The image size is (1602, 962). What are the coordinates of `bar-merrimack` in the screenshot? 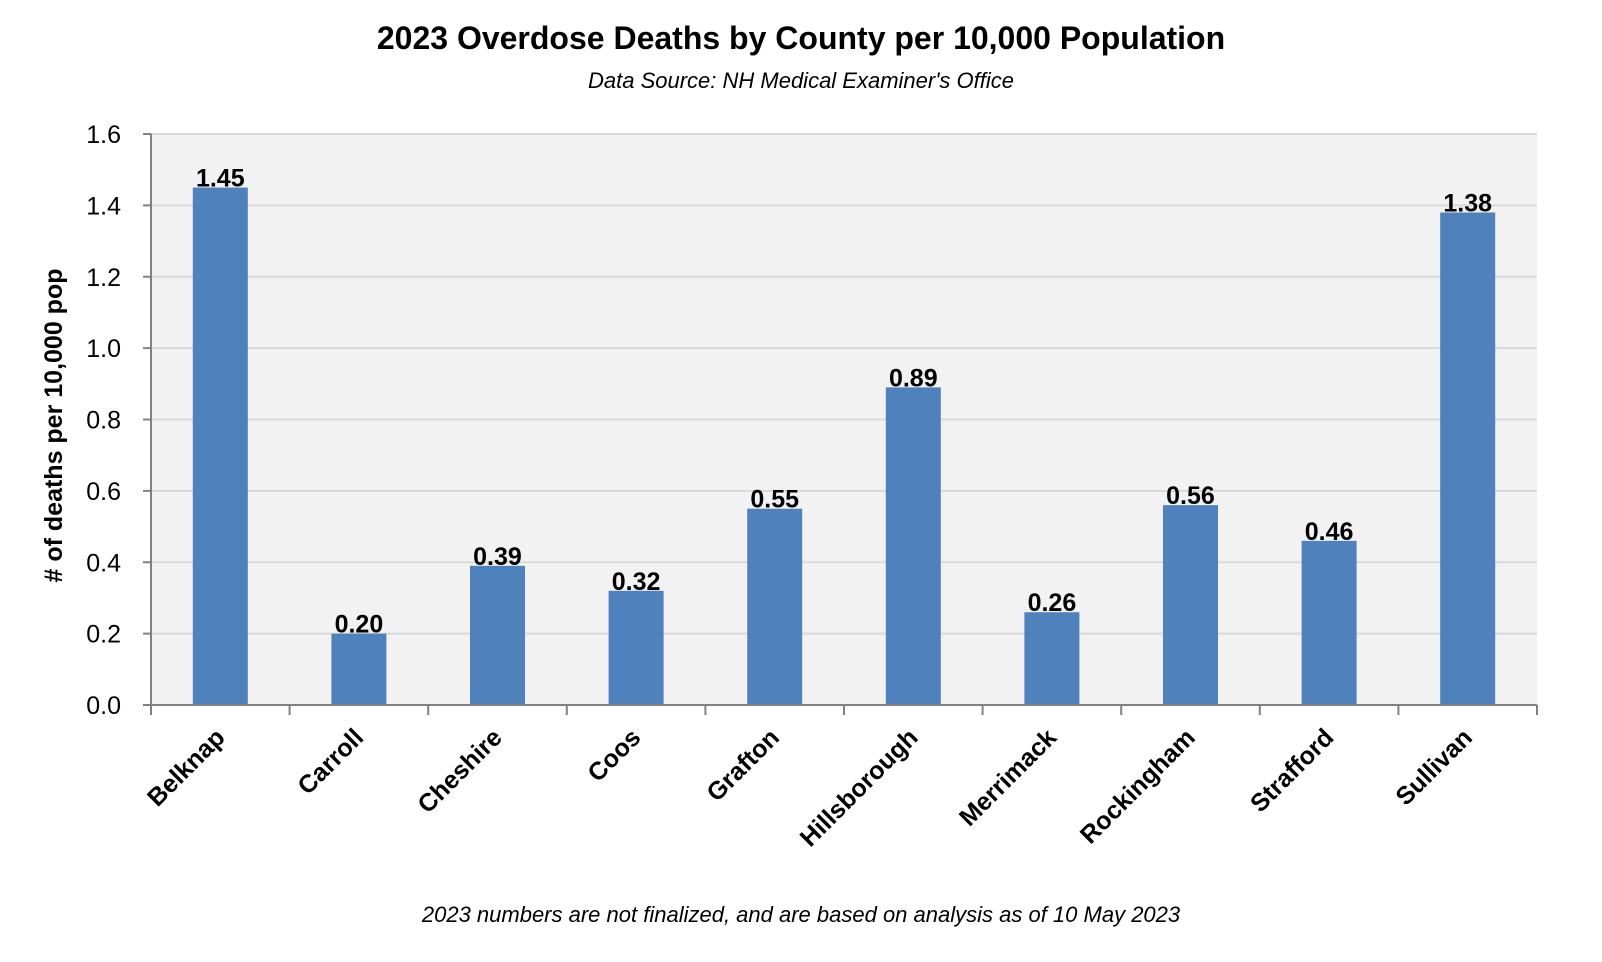 It's located at (1052, 658).